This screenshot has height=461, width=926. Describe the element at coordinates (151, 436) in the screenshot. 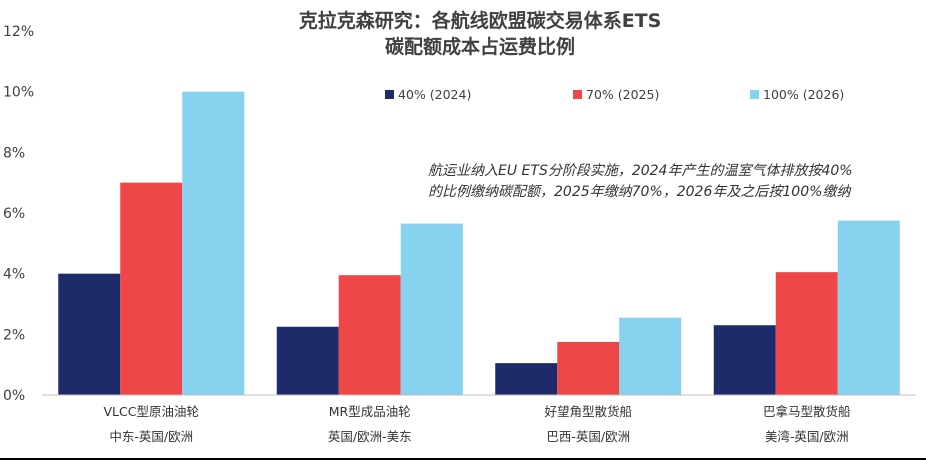

I see `x-category-label: 中东-英国/欧洲` at that location.